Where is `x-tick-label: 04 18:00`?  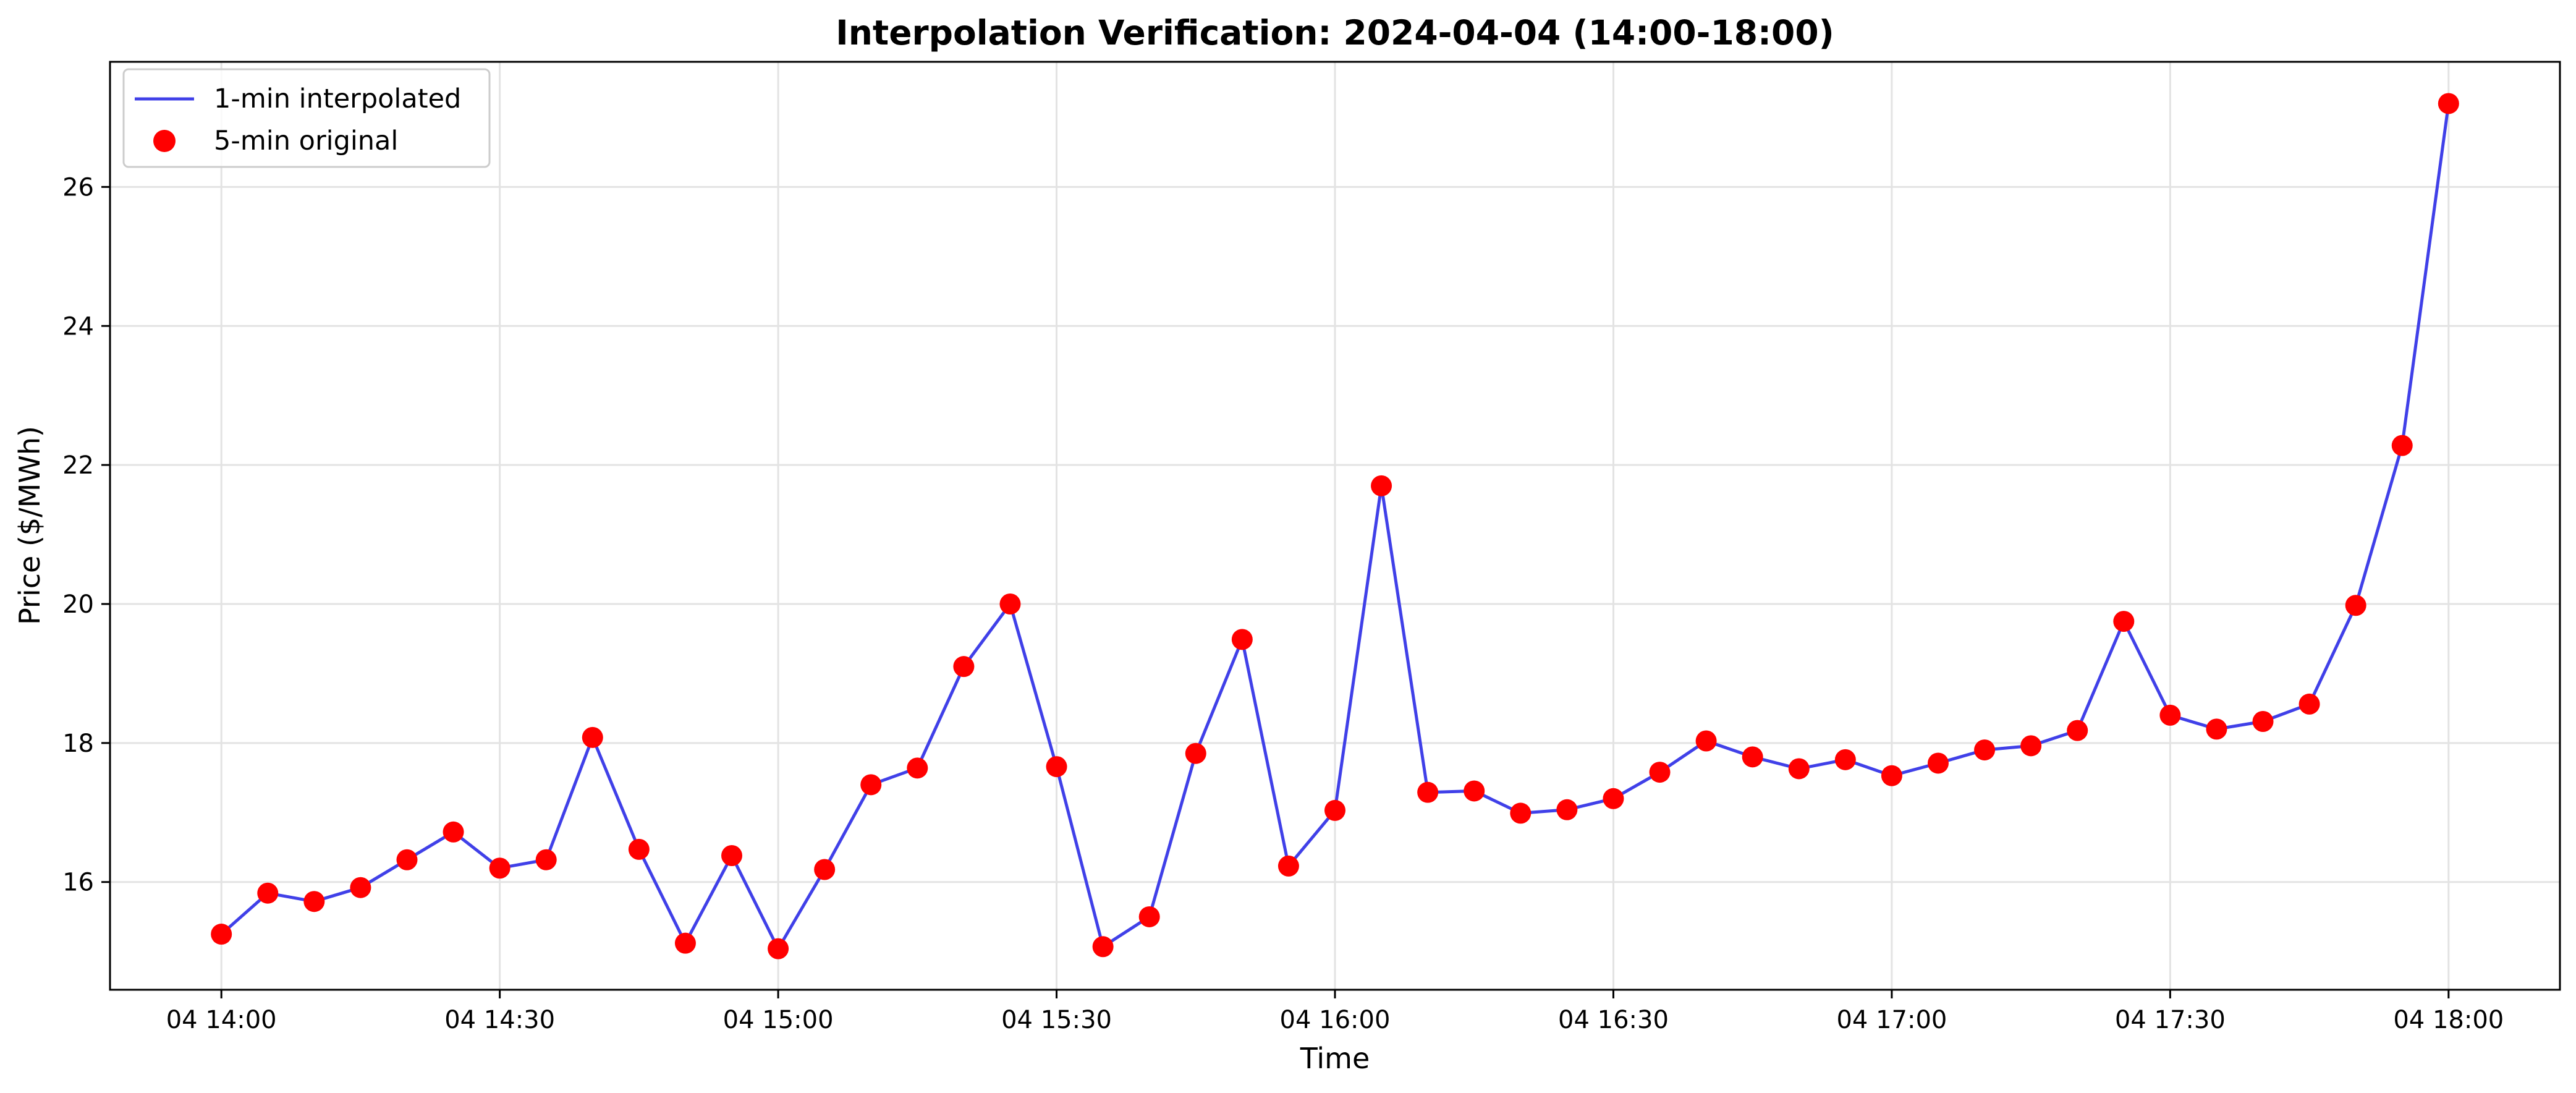
x-tick-label: 04 18:00 is located at coordinates (2448, 1020).